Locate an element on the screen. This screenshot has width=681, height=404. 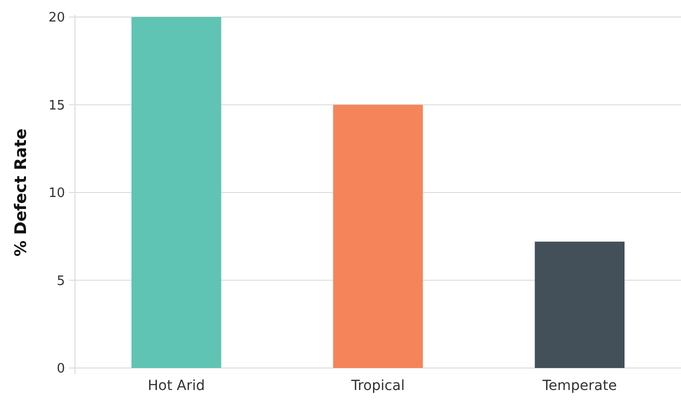
x-tick-label: Tropical is located at coordinates (377, 386).